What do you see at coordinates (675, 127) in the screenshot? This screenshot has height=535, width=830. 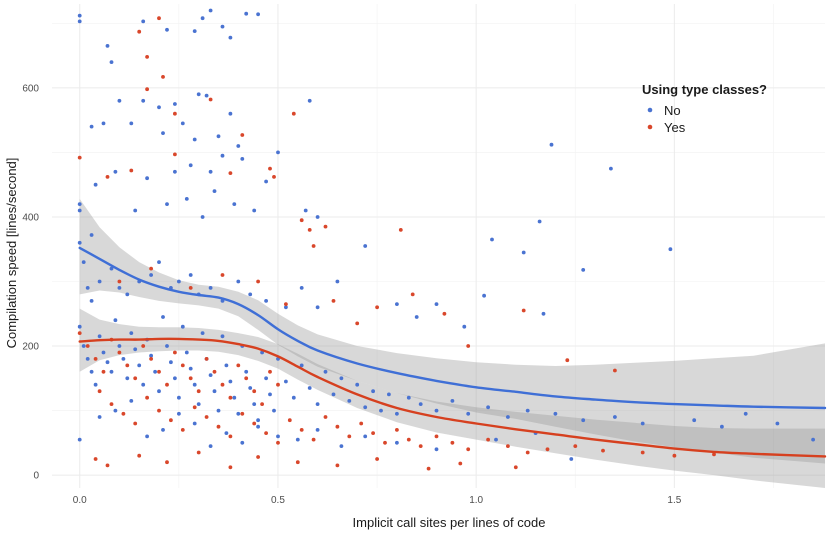 I see `legend-label-yes: Yes` at bounding box center [675, 127].